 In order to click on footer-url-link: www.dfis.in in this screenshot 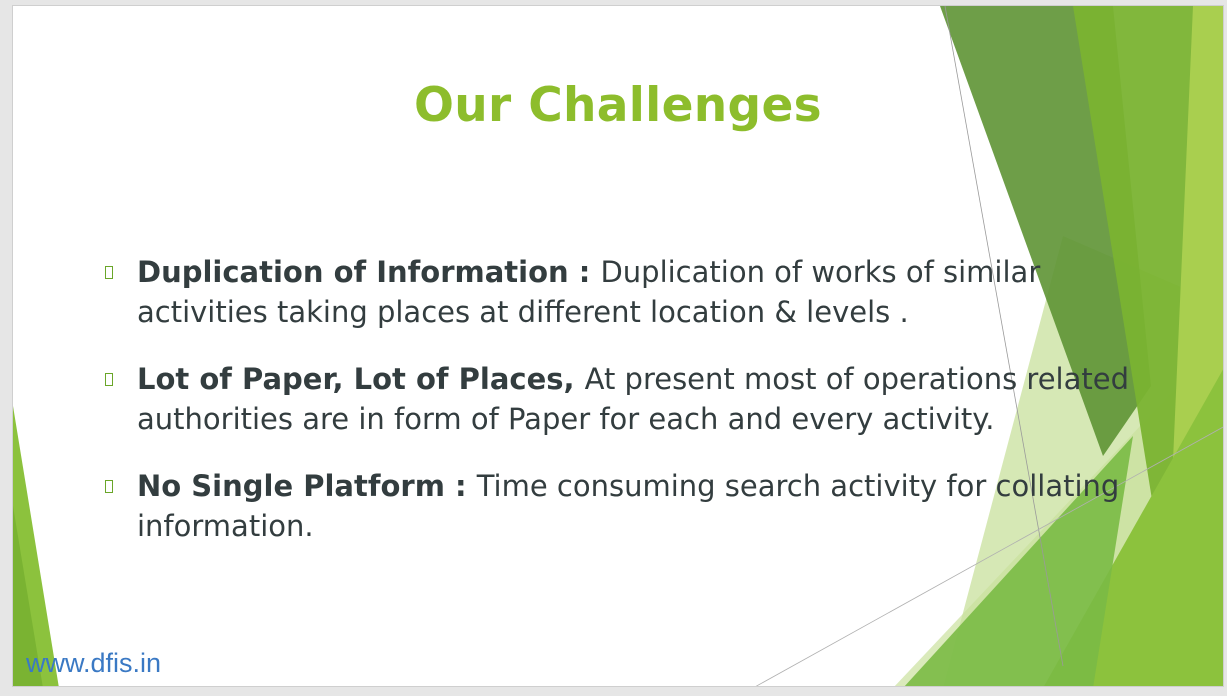, I will do `click(94, 663)`.